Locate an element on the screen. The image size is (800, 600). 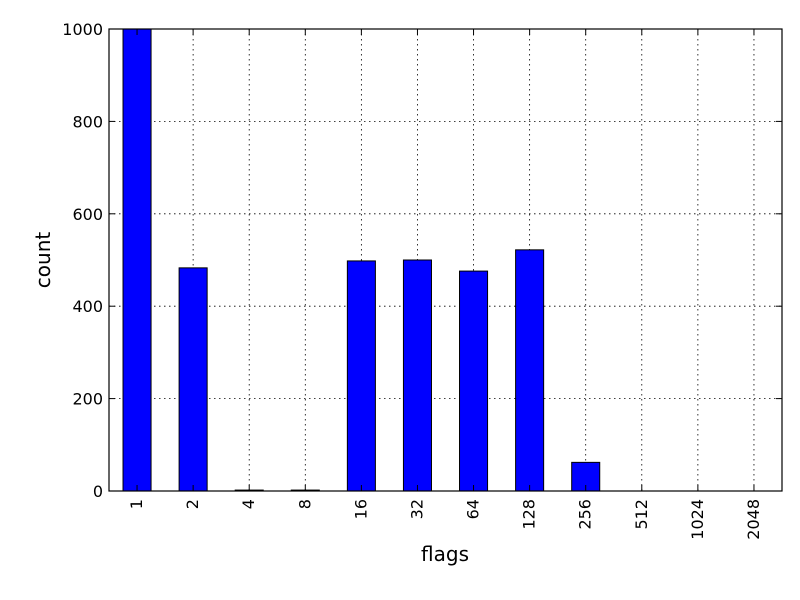
x-tick-label: 4 is located at coordinates (248, 504).